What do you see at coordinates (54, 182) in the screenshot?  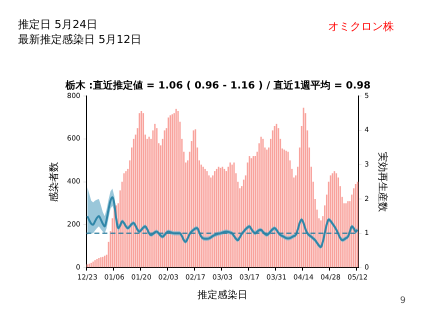 I see `y-axis-title: 感染者数` at bounding box center [54, 182].